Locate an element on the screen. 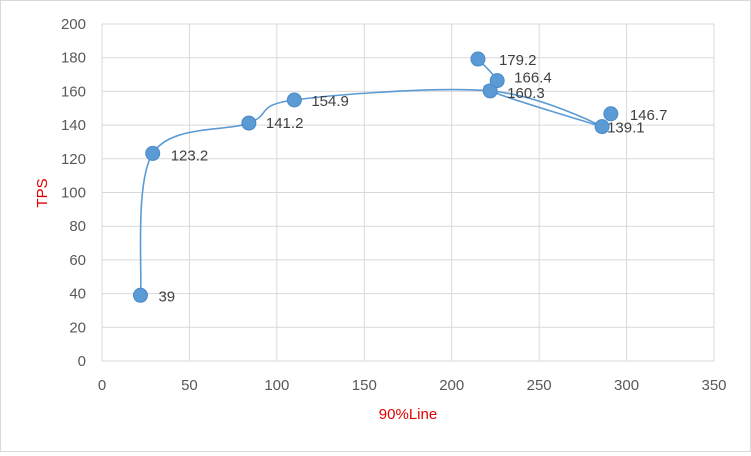 This screenshot has width=751, height=456. y-tick-label: 100 is located at coordinates (73, 193).